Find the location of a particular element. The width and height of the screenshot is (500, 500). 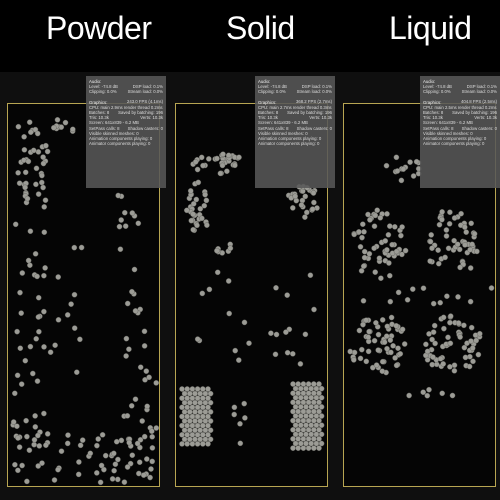

stats-audio-header: Audio: is located at coordinates (264, 81).